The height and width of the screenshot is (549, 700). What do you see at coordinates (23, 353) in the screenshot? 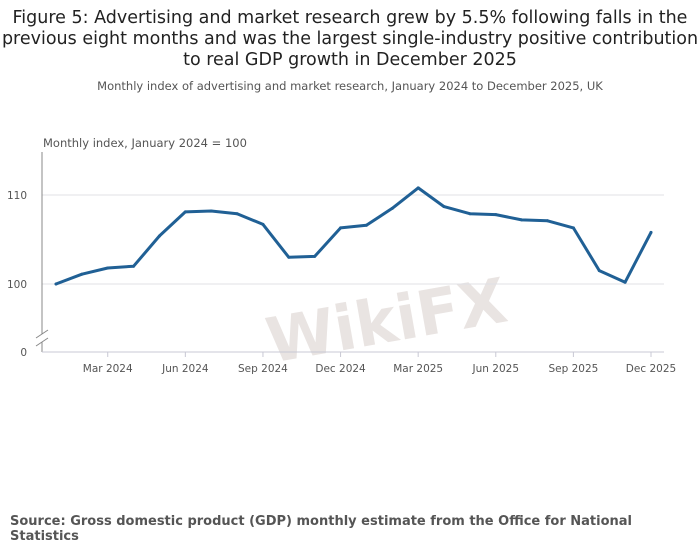
I see `y-tick-label: 0` at bounding box center [23, 353].